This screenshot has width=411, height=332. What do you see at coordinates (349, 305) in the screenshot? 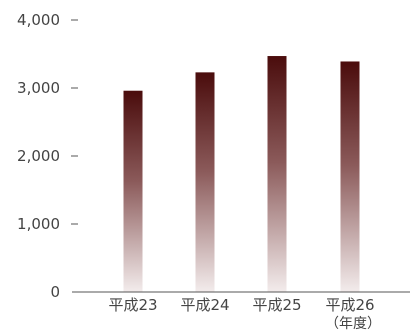
I see `x-tick-label: 平成26` at bounding box center [349, 305].